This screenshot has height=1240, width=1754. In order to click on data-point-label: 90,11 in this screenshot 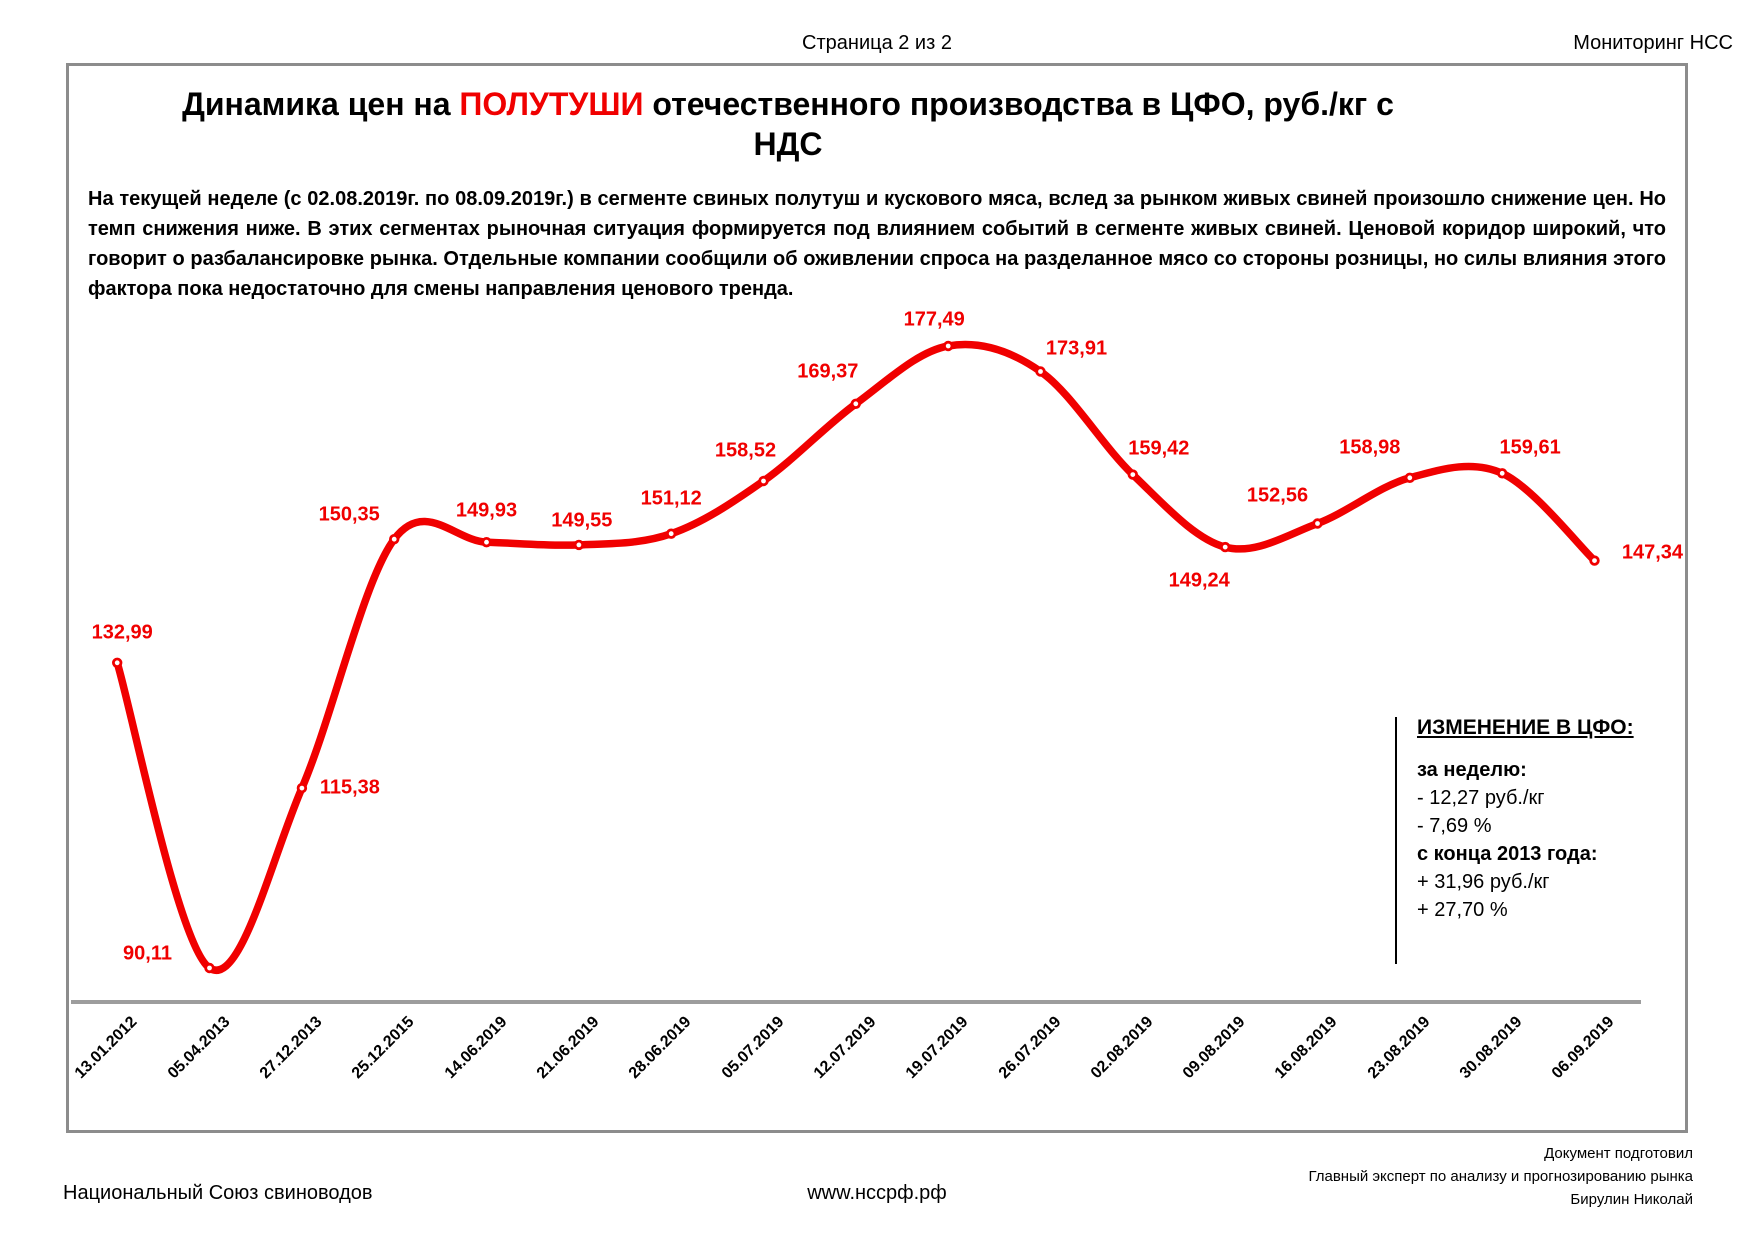, I will do `click(147, 953)`.